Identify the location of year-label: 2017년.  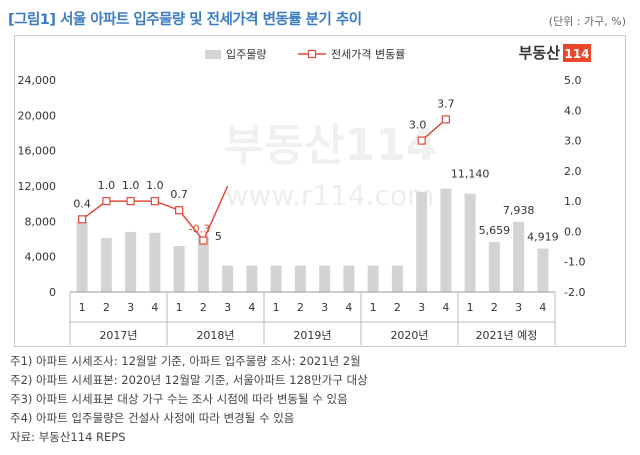
(118, 335).